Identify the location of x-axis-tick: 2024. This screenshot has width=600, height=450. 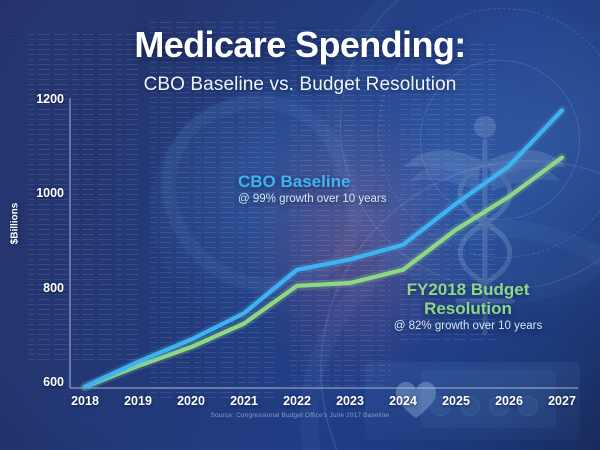
(403, 401).